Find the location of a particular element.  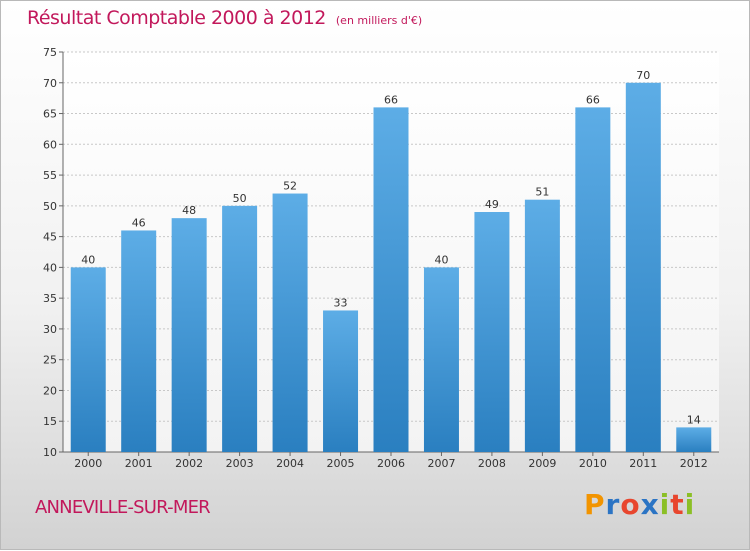

y-tick-label-15: 15 is located at coordinates (50, 421).